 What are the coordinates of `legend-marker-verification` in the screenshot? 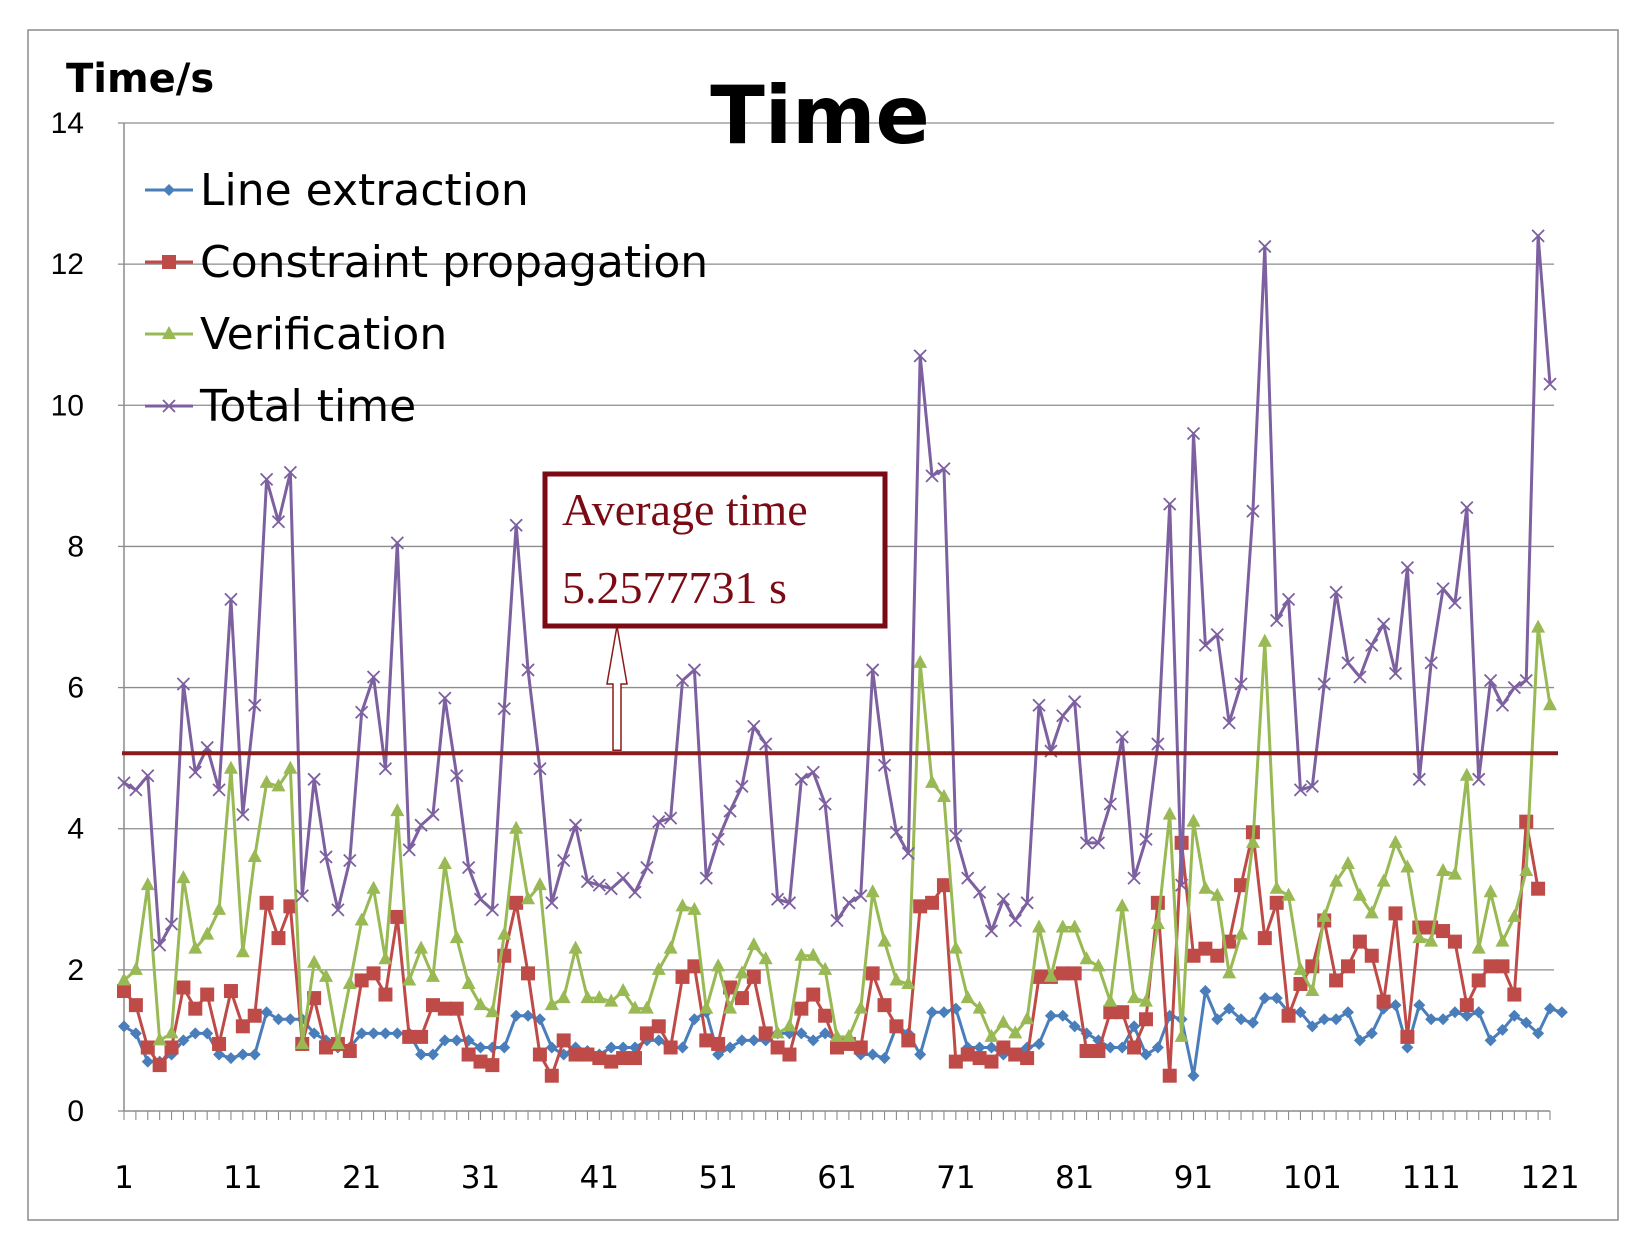 It's located at (169, 332).